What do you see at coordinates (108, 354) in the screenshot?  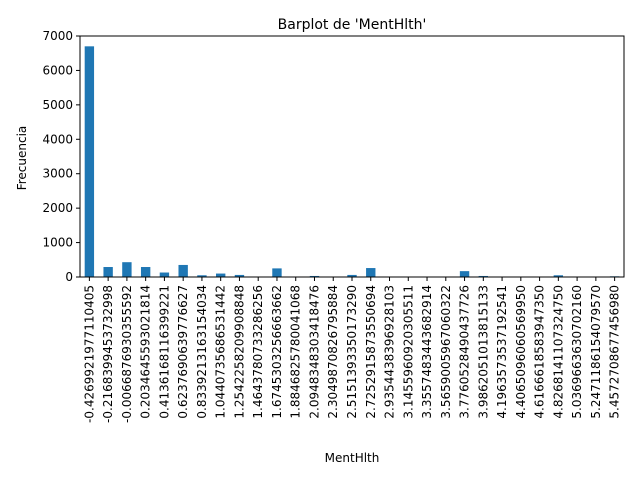 I see `x-tick-label: -0.2168399453732998` at bounding box center [108, 354].